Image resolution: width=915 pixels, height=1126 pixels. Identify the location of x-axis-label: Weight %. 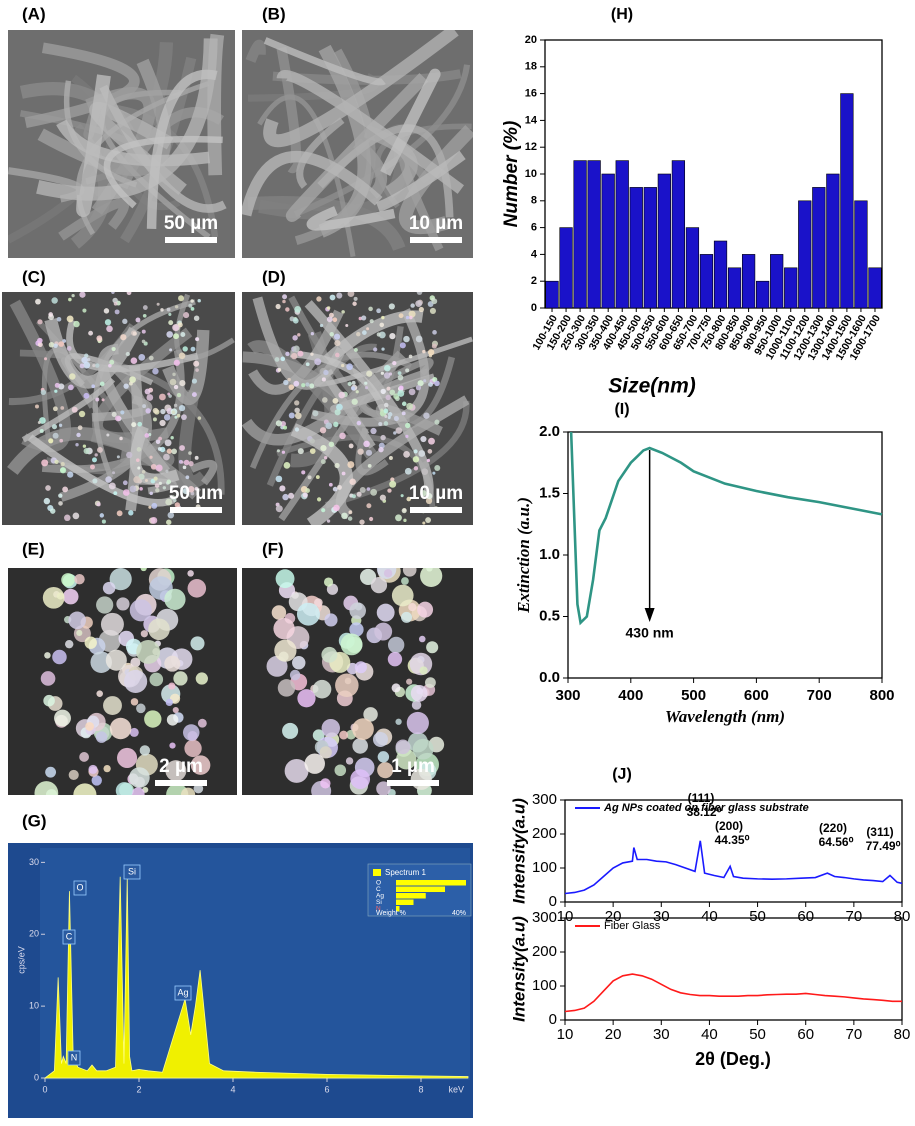
(391, 913).